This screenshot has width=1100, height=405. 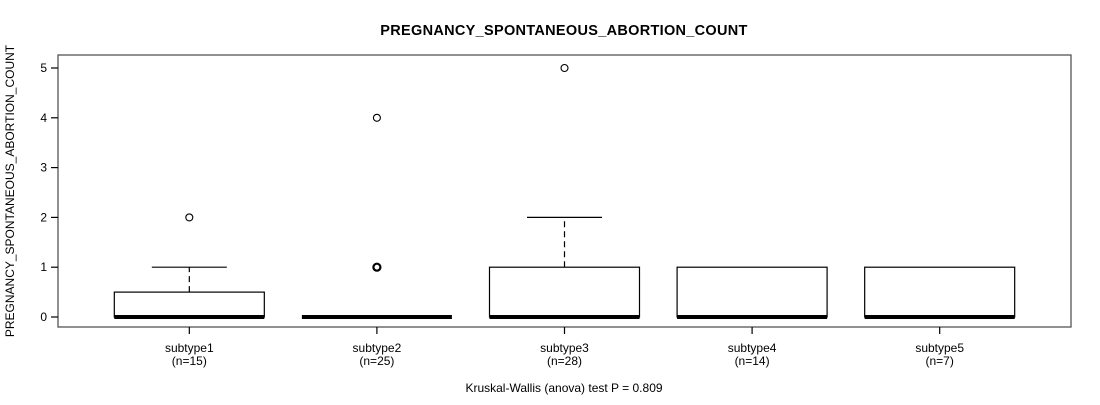 What do you see at coordinates (940, 361) in the screenshot?
I see `x-category-count: (n=7)` at bounding box center [940, 361].